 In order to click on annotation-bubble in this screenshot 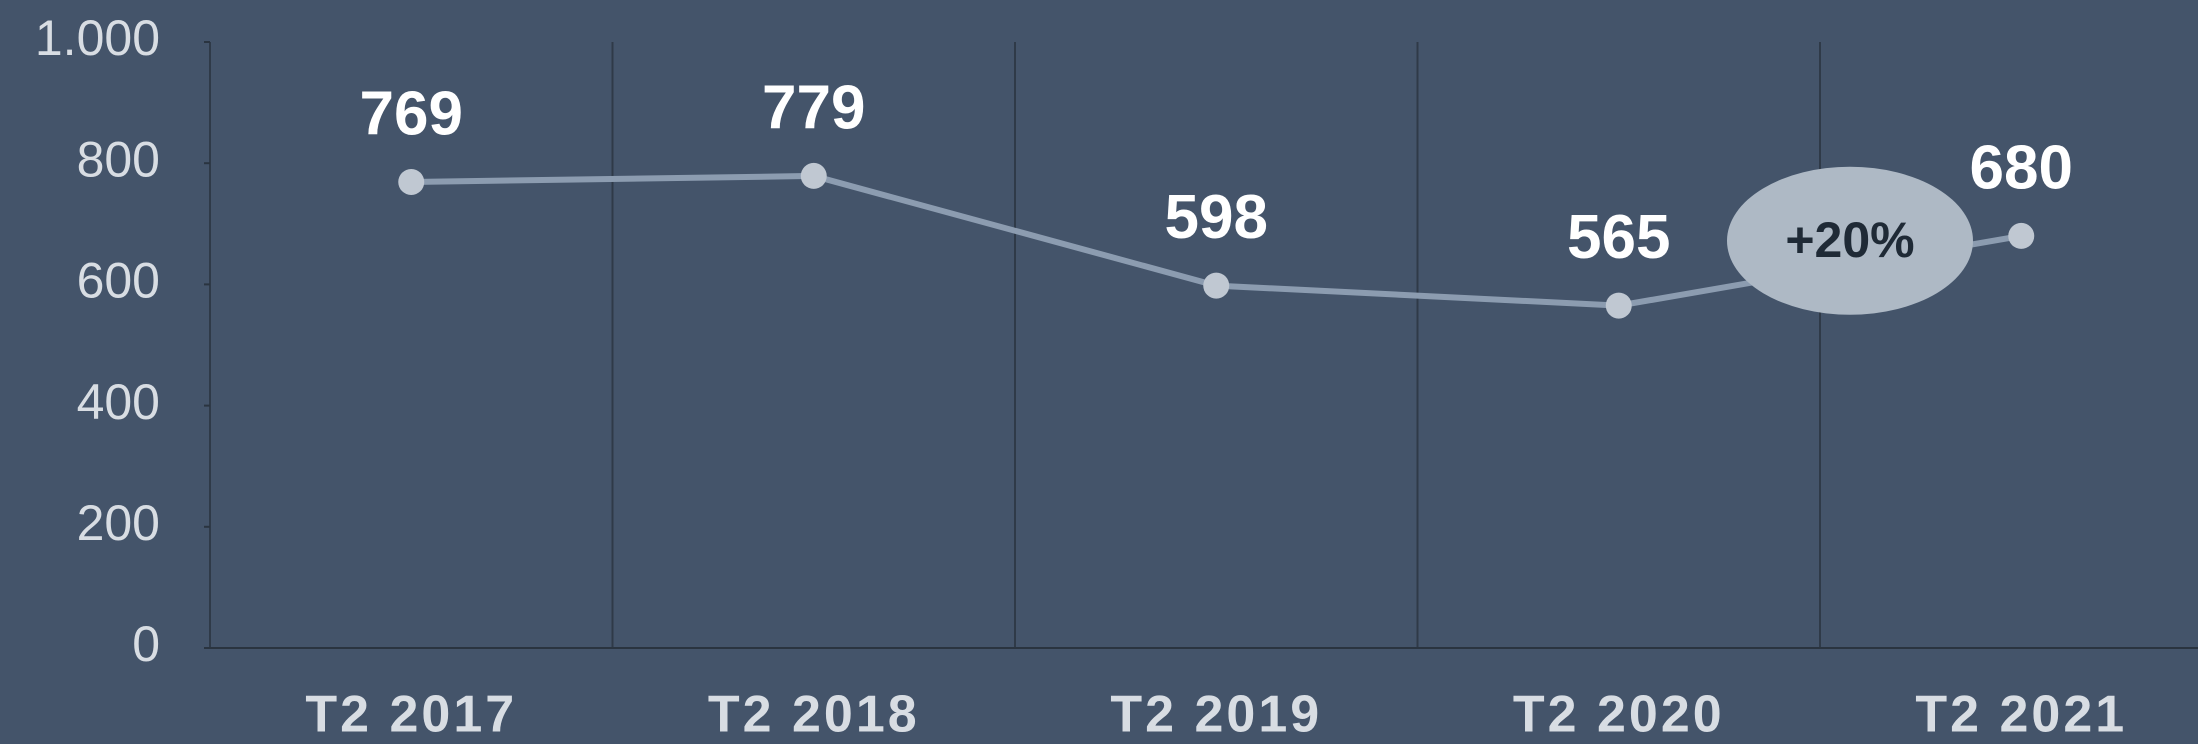, I will do `click(1850, 240)`.